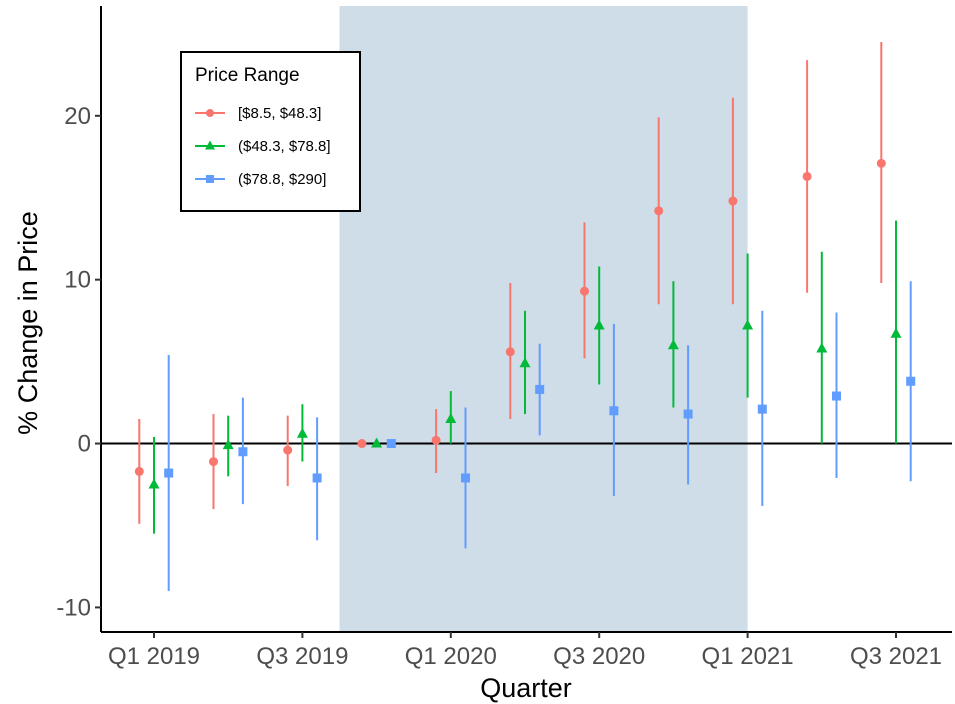 Image resolution: width=955 pixels, height=704 pixels. I want to click on x-tick-label: Q3 2019, so click(302, 656).